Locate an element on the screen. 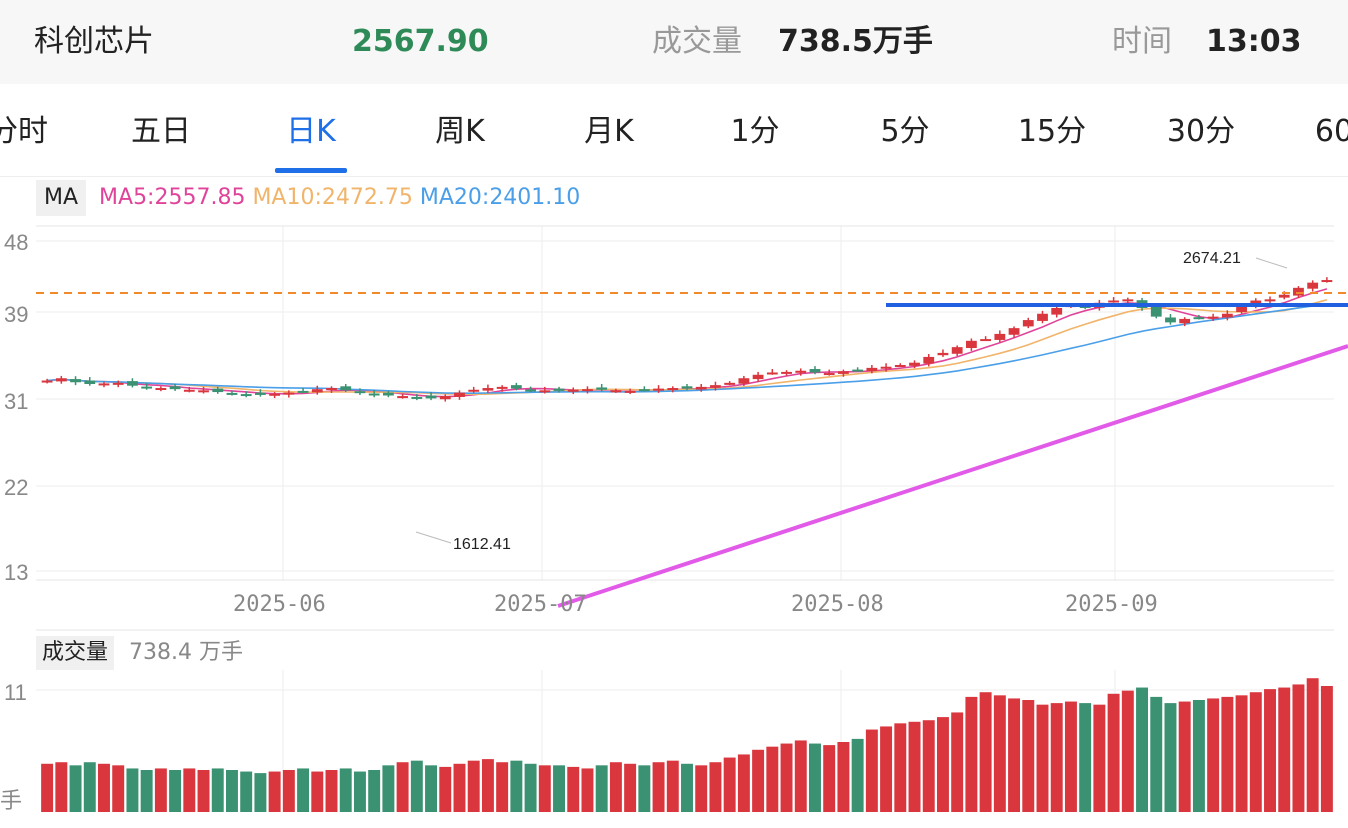  tab-1min: 1分 is located at coordinates (755, 131).